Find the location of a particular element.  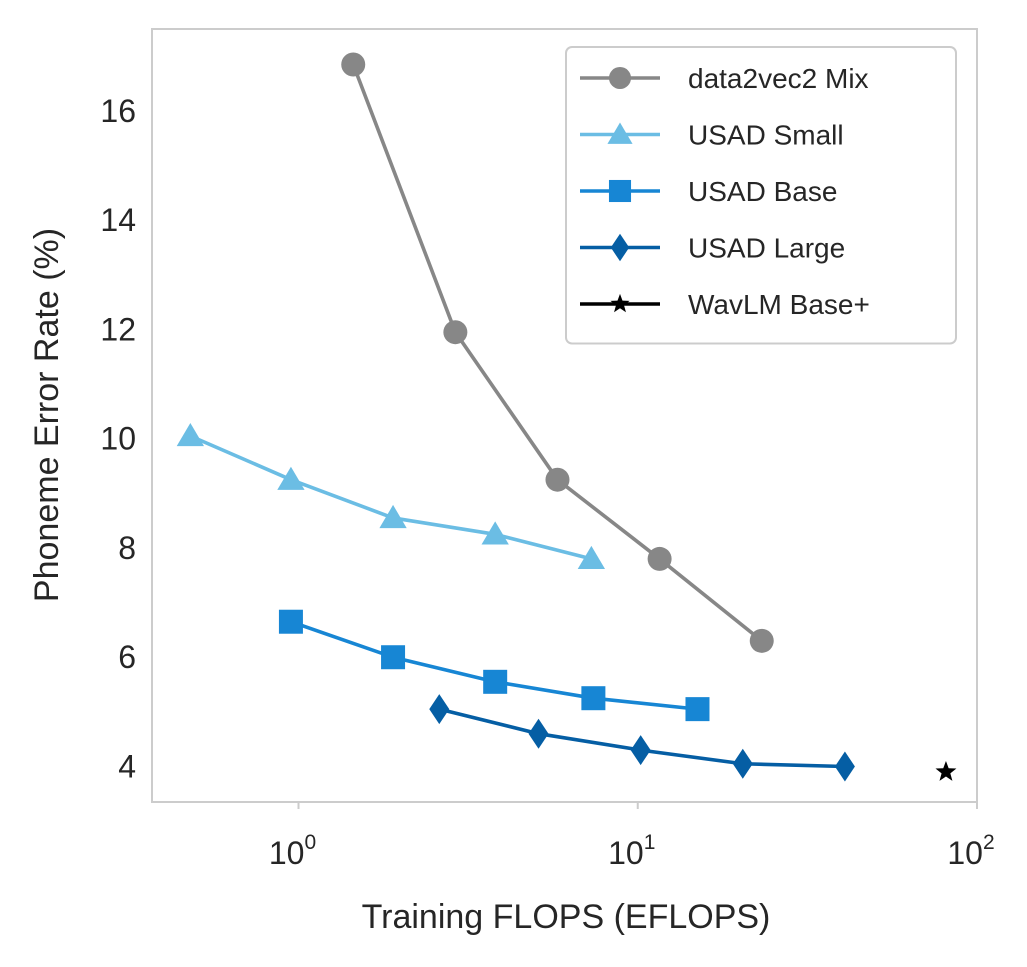

series-usad-large is located at coordinates (642, 738).